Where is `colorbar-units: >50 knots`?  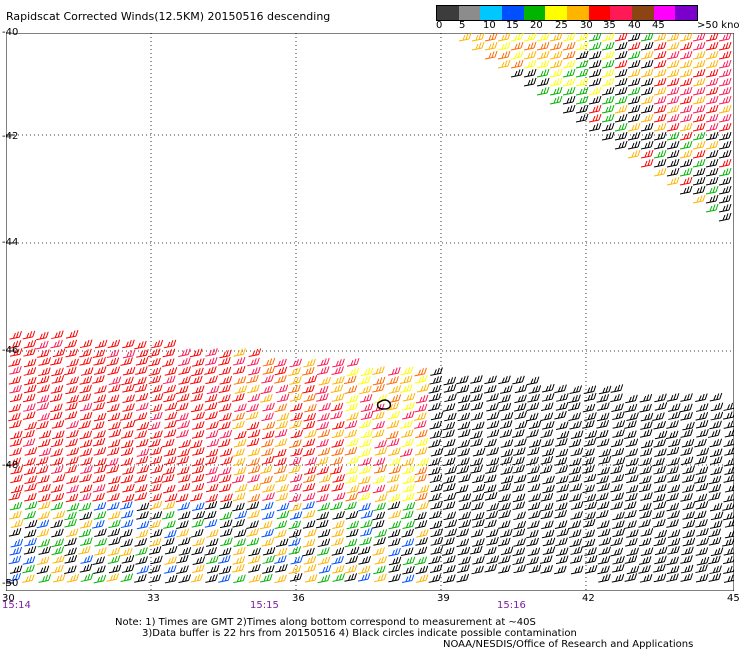
colorbar-units: >50 knots is located at coordinates (718, 25).